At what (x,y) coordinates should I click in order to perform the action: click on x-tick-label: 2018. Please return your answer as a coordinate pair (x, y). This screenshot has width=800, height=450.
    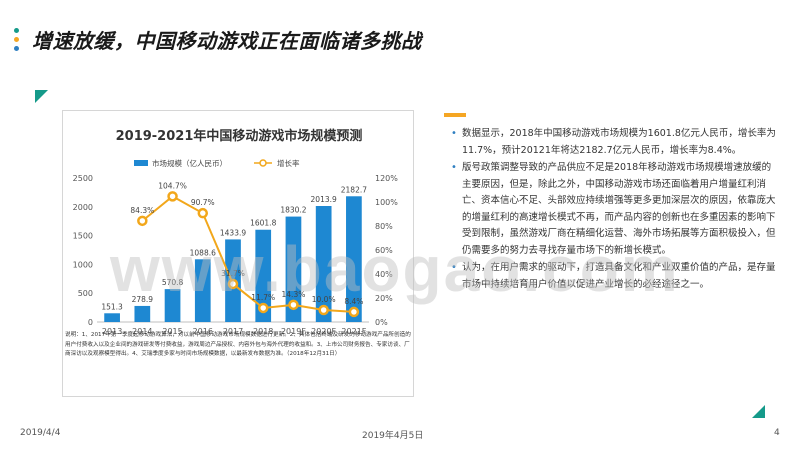
    Looking at the image, I should click on (263, 331).